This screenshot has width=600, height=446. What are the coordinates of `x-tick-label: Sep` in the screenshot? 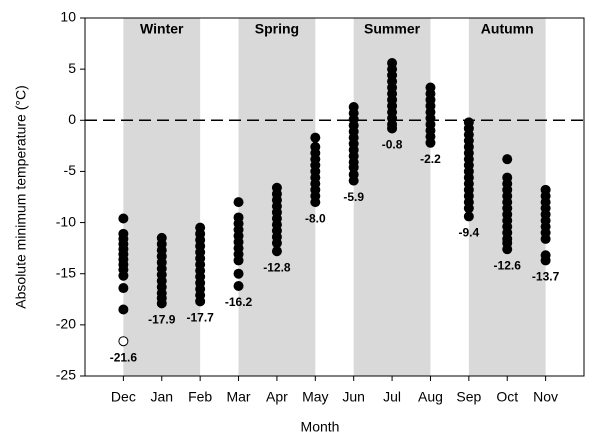 It's located at (468, 397).